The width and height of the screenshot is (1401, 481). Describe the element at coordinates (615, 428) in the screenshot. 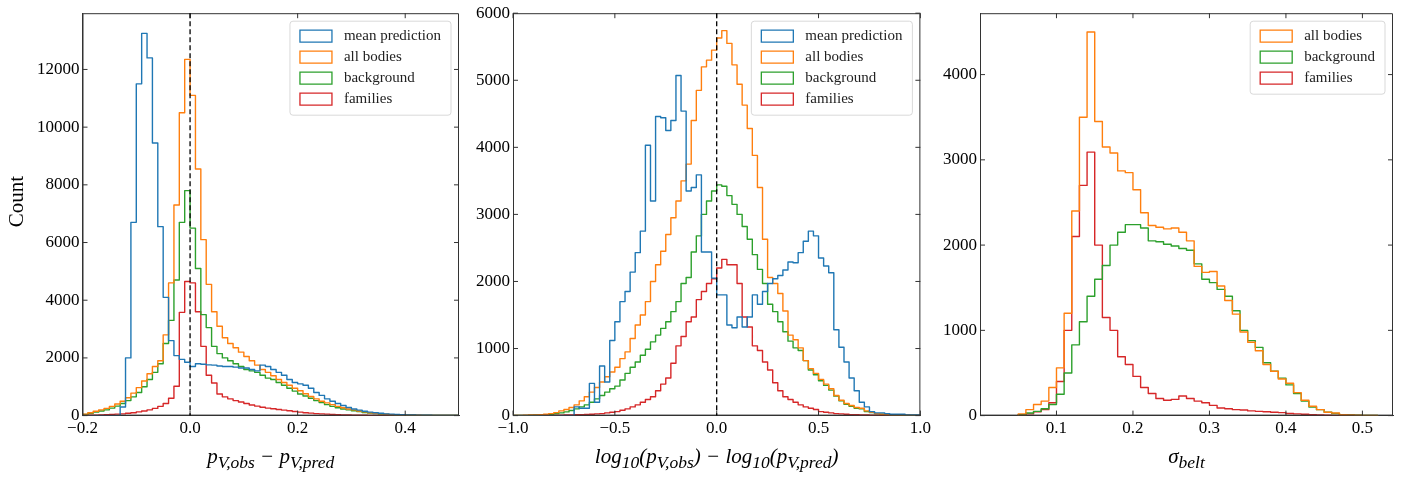

I see `x-tick-label: −0.5` at that location.